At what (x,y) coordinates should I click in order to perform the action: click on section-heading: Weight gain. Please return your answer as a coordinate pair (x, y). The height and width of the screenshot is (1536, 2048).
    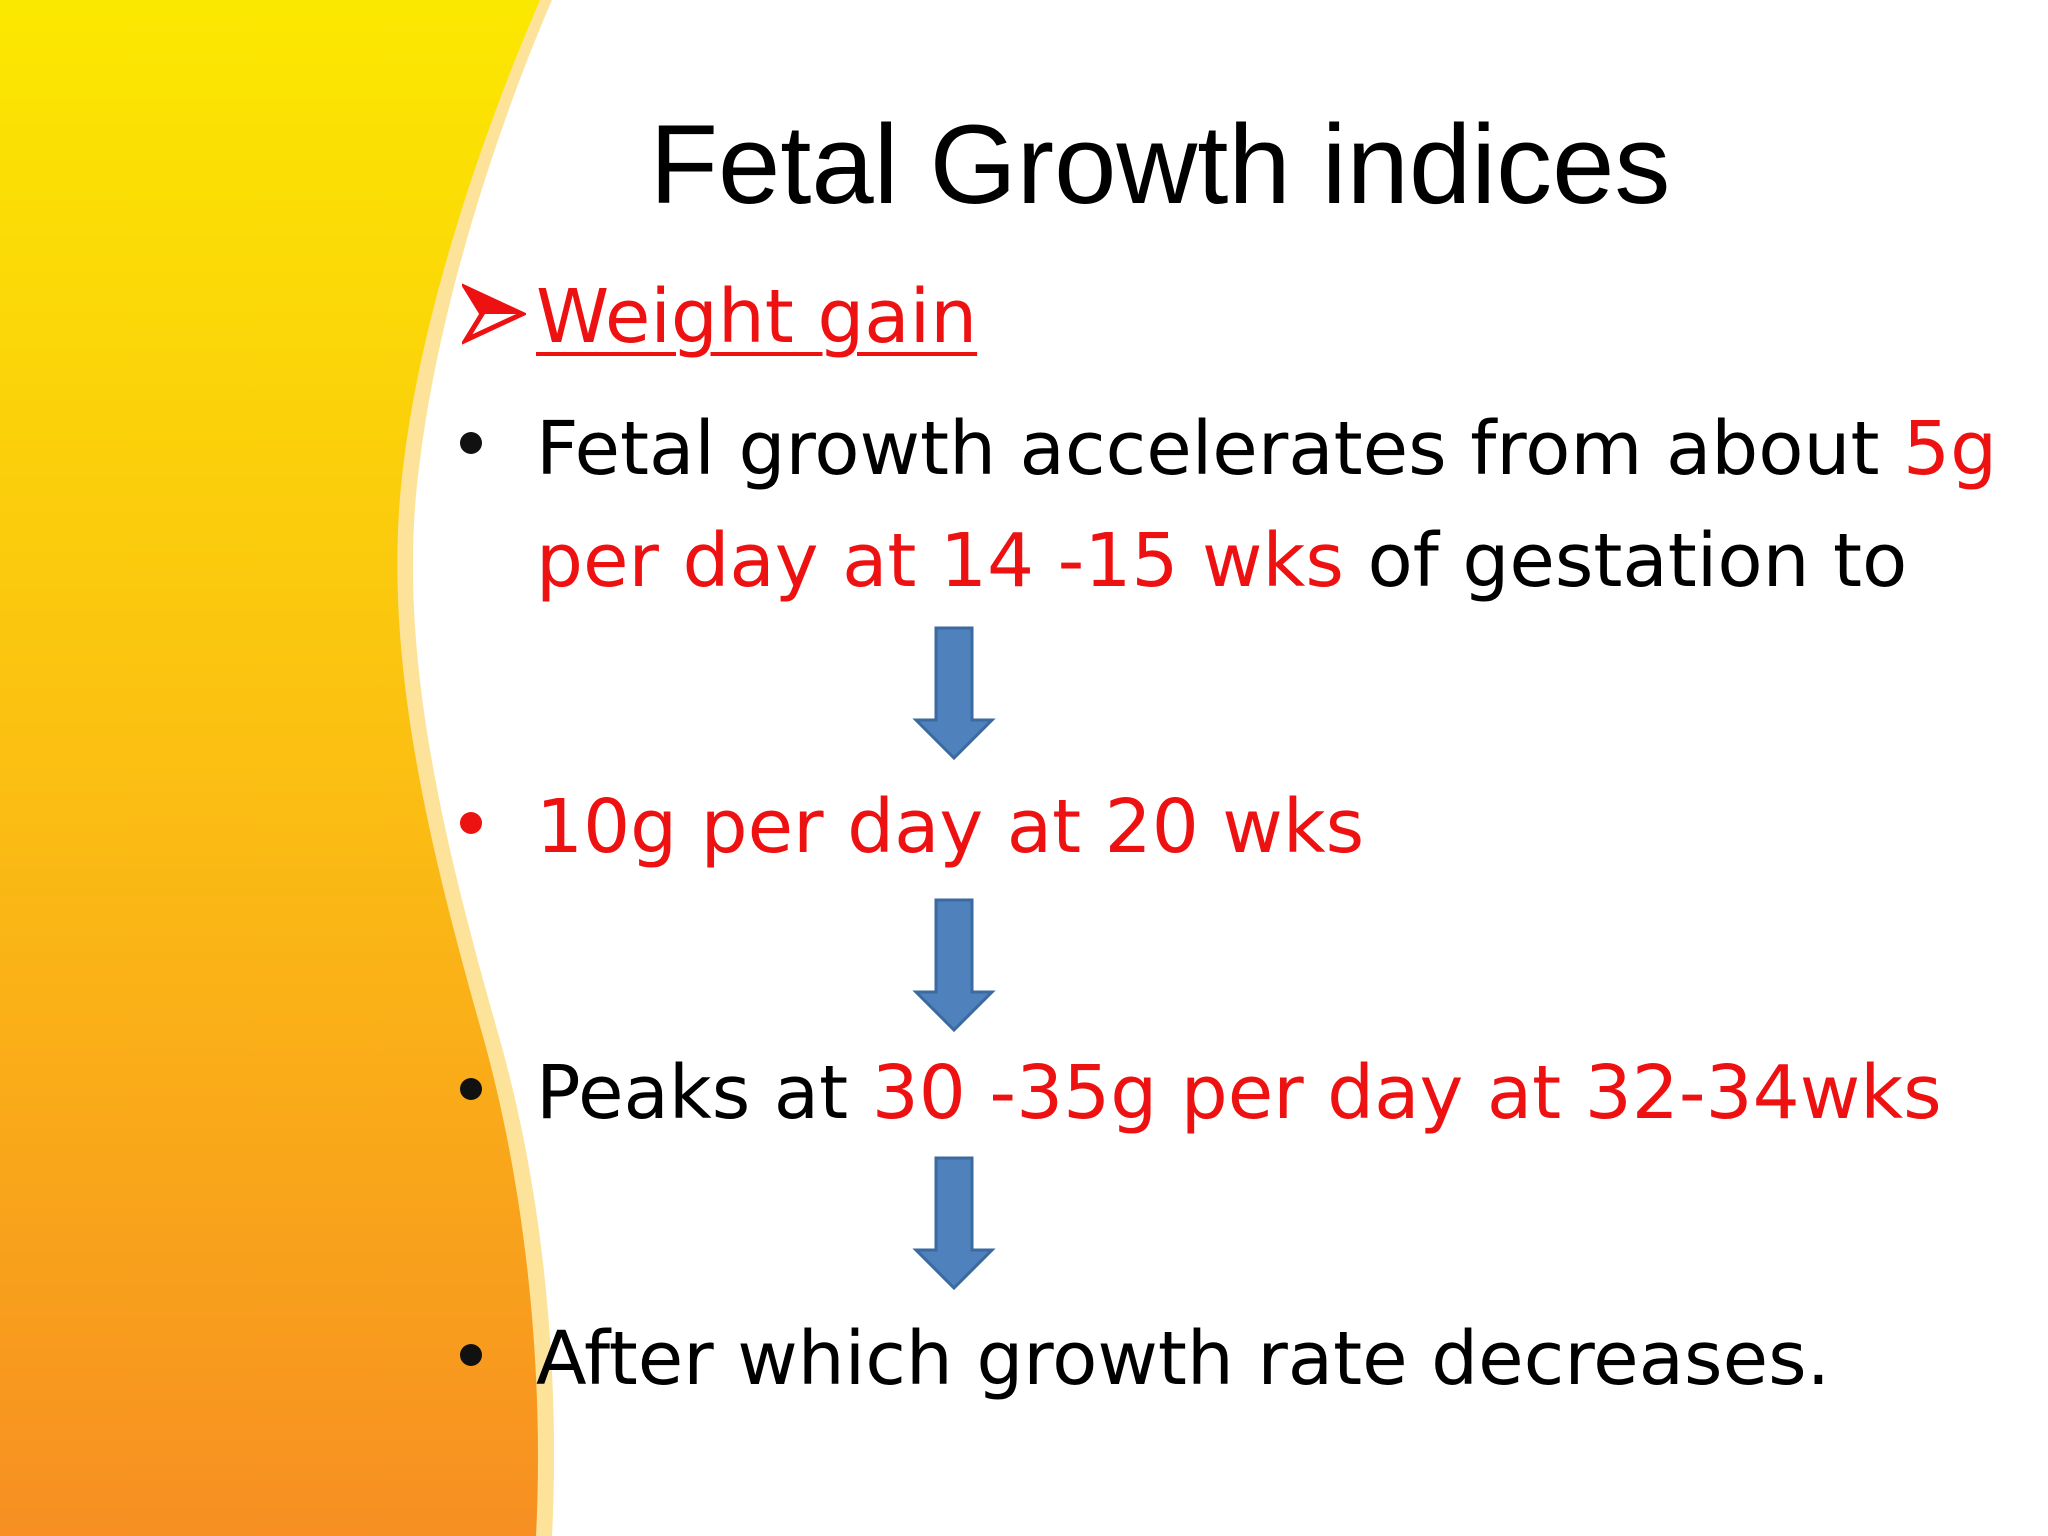
    Looking at the image, I should click on (756, 317).